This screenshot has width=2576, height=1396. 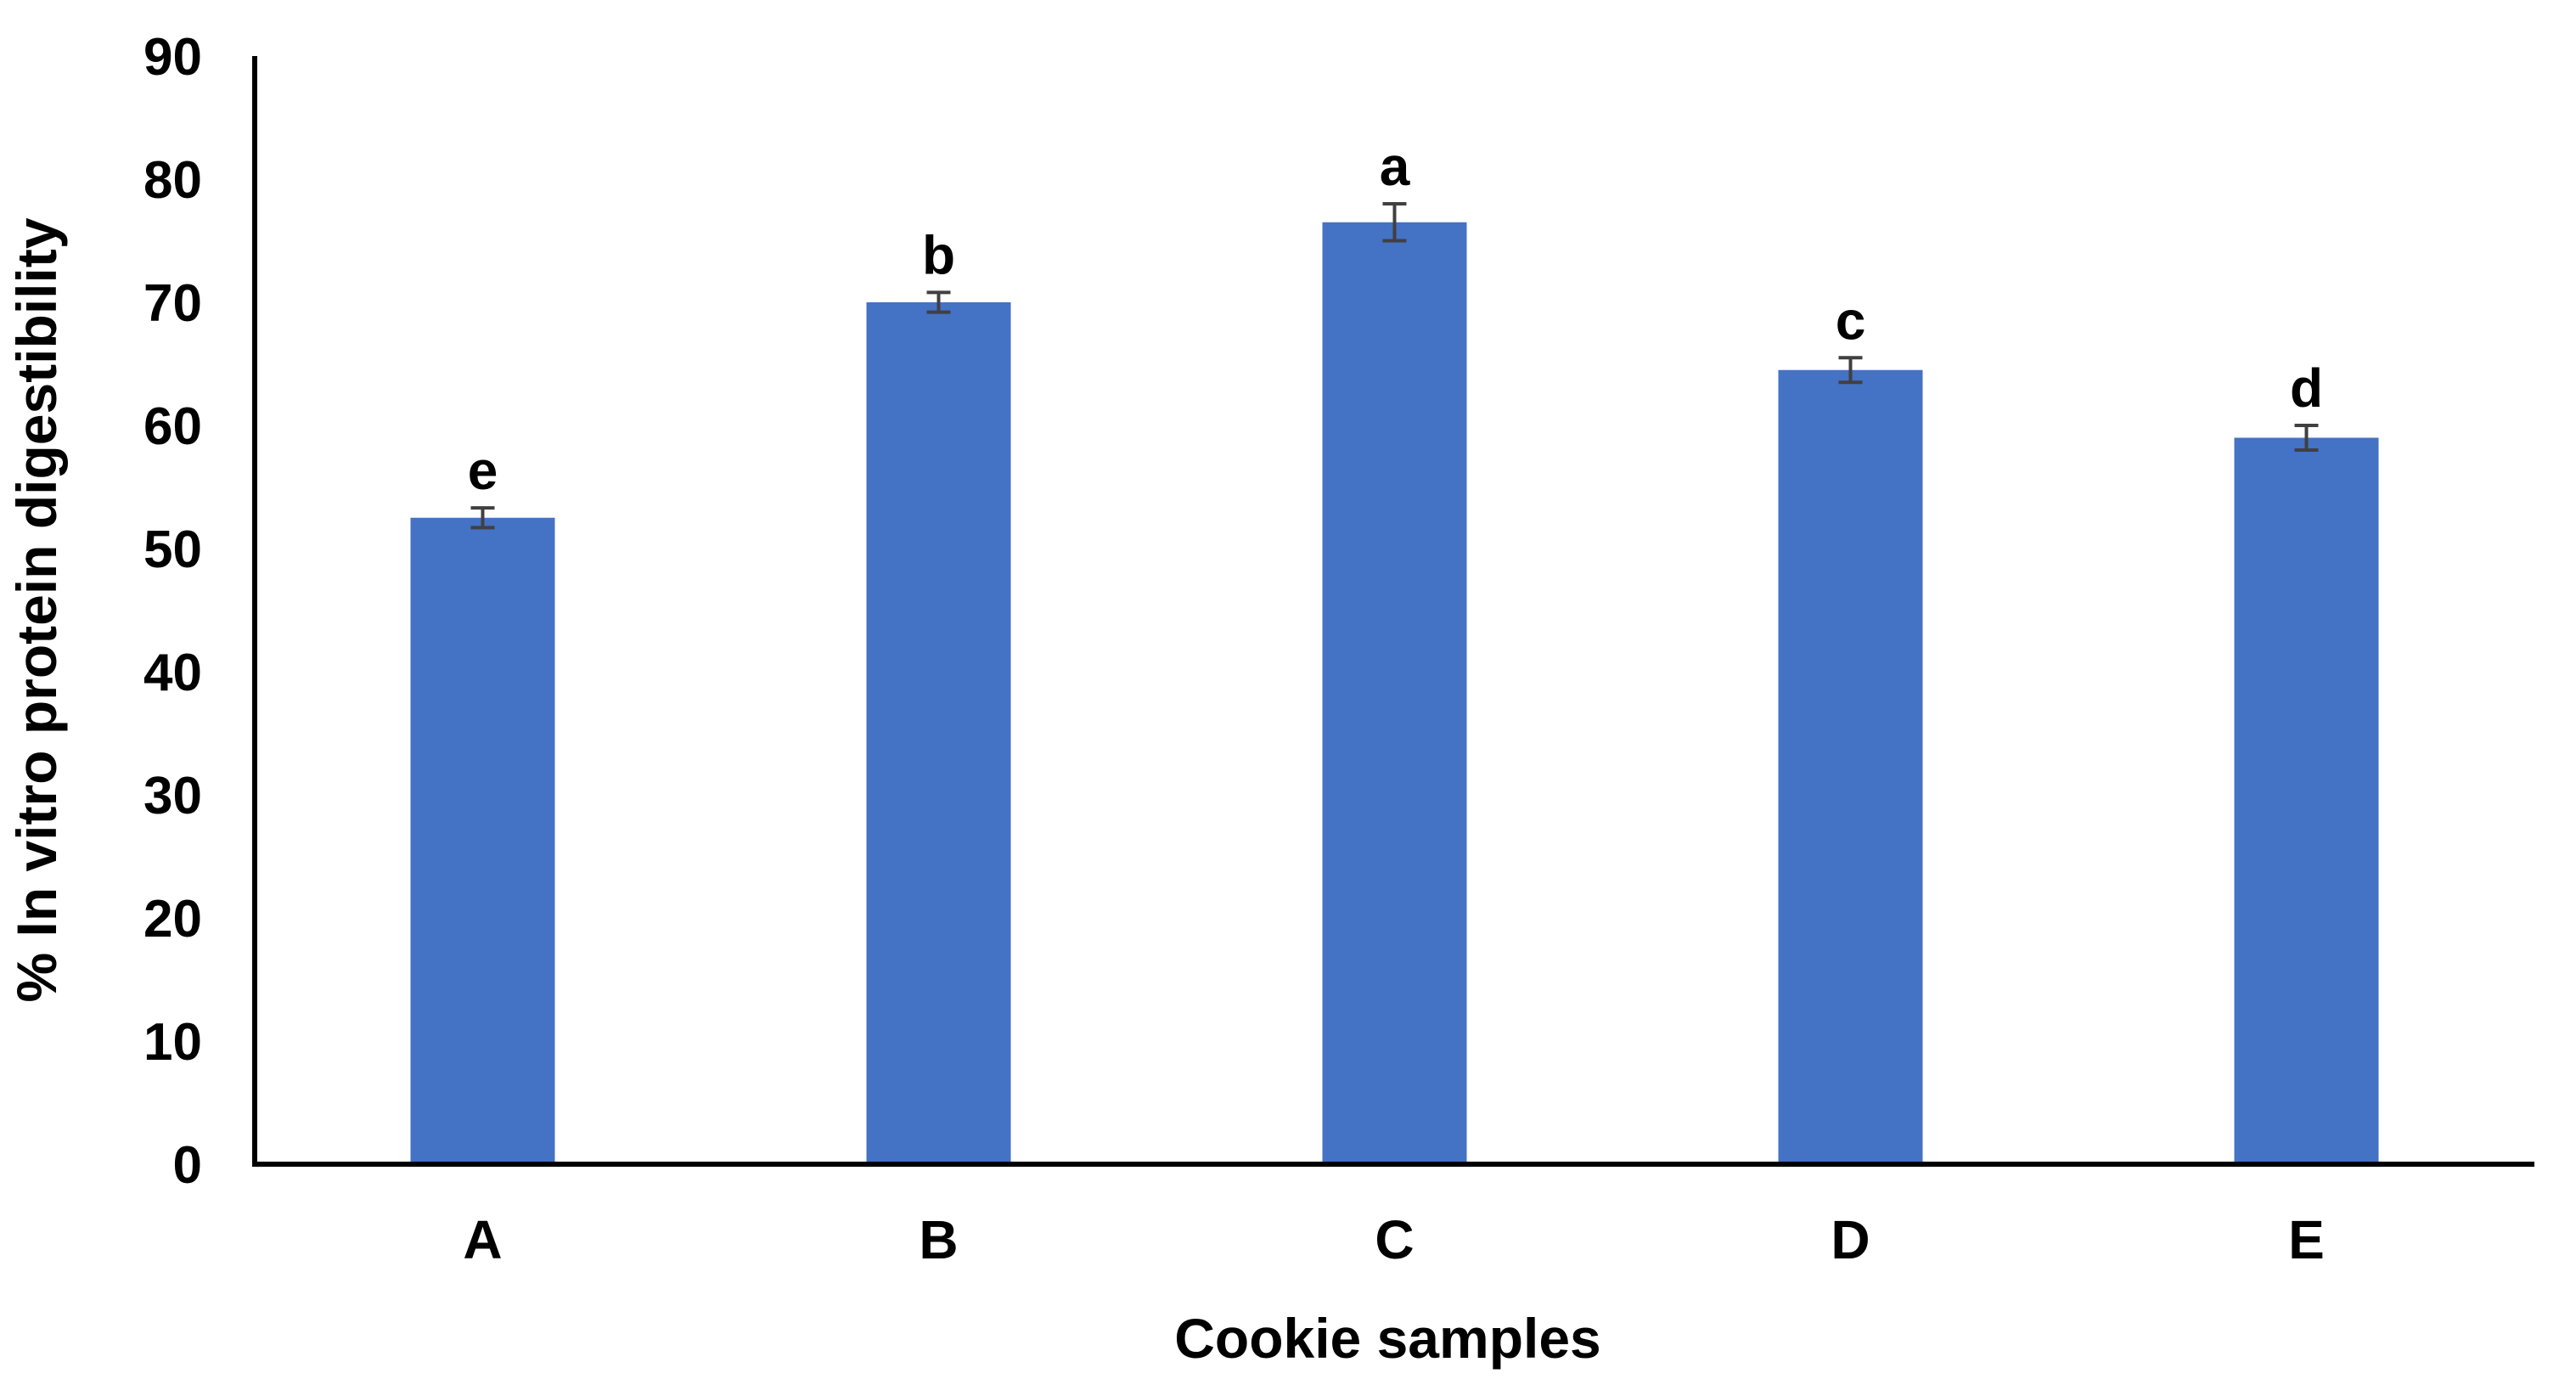 What do you see at coordinates (172, 611) in the screenshot?
I see `y-axis-ticks: 0 10 20 30 40 50 60 70 80 90` at bounding box center [172, 611].